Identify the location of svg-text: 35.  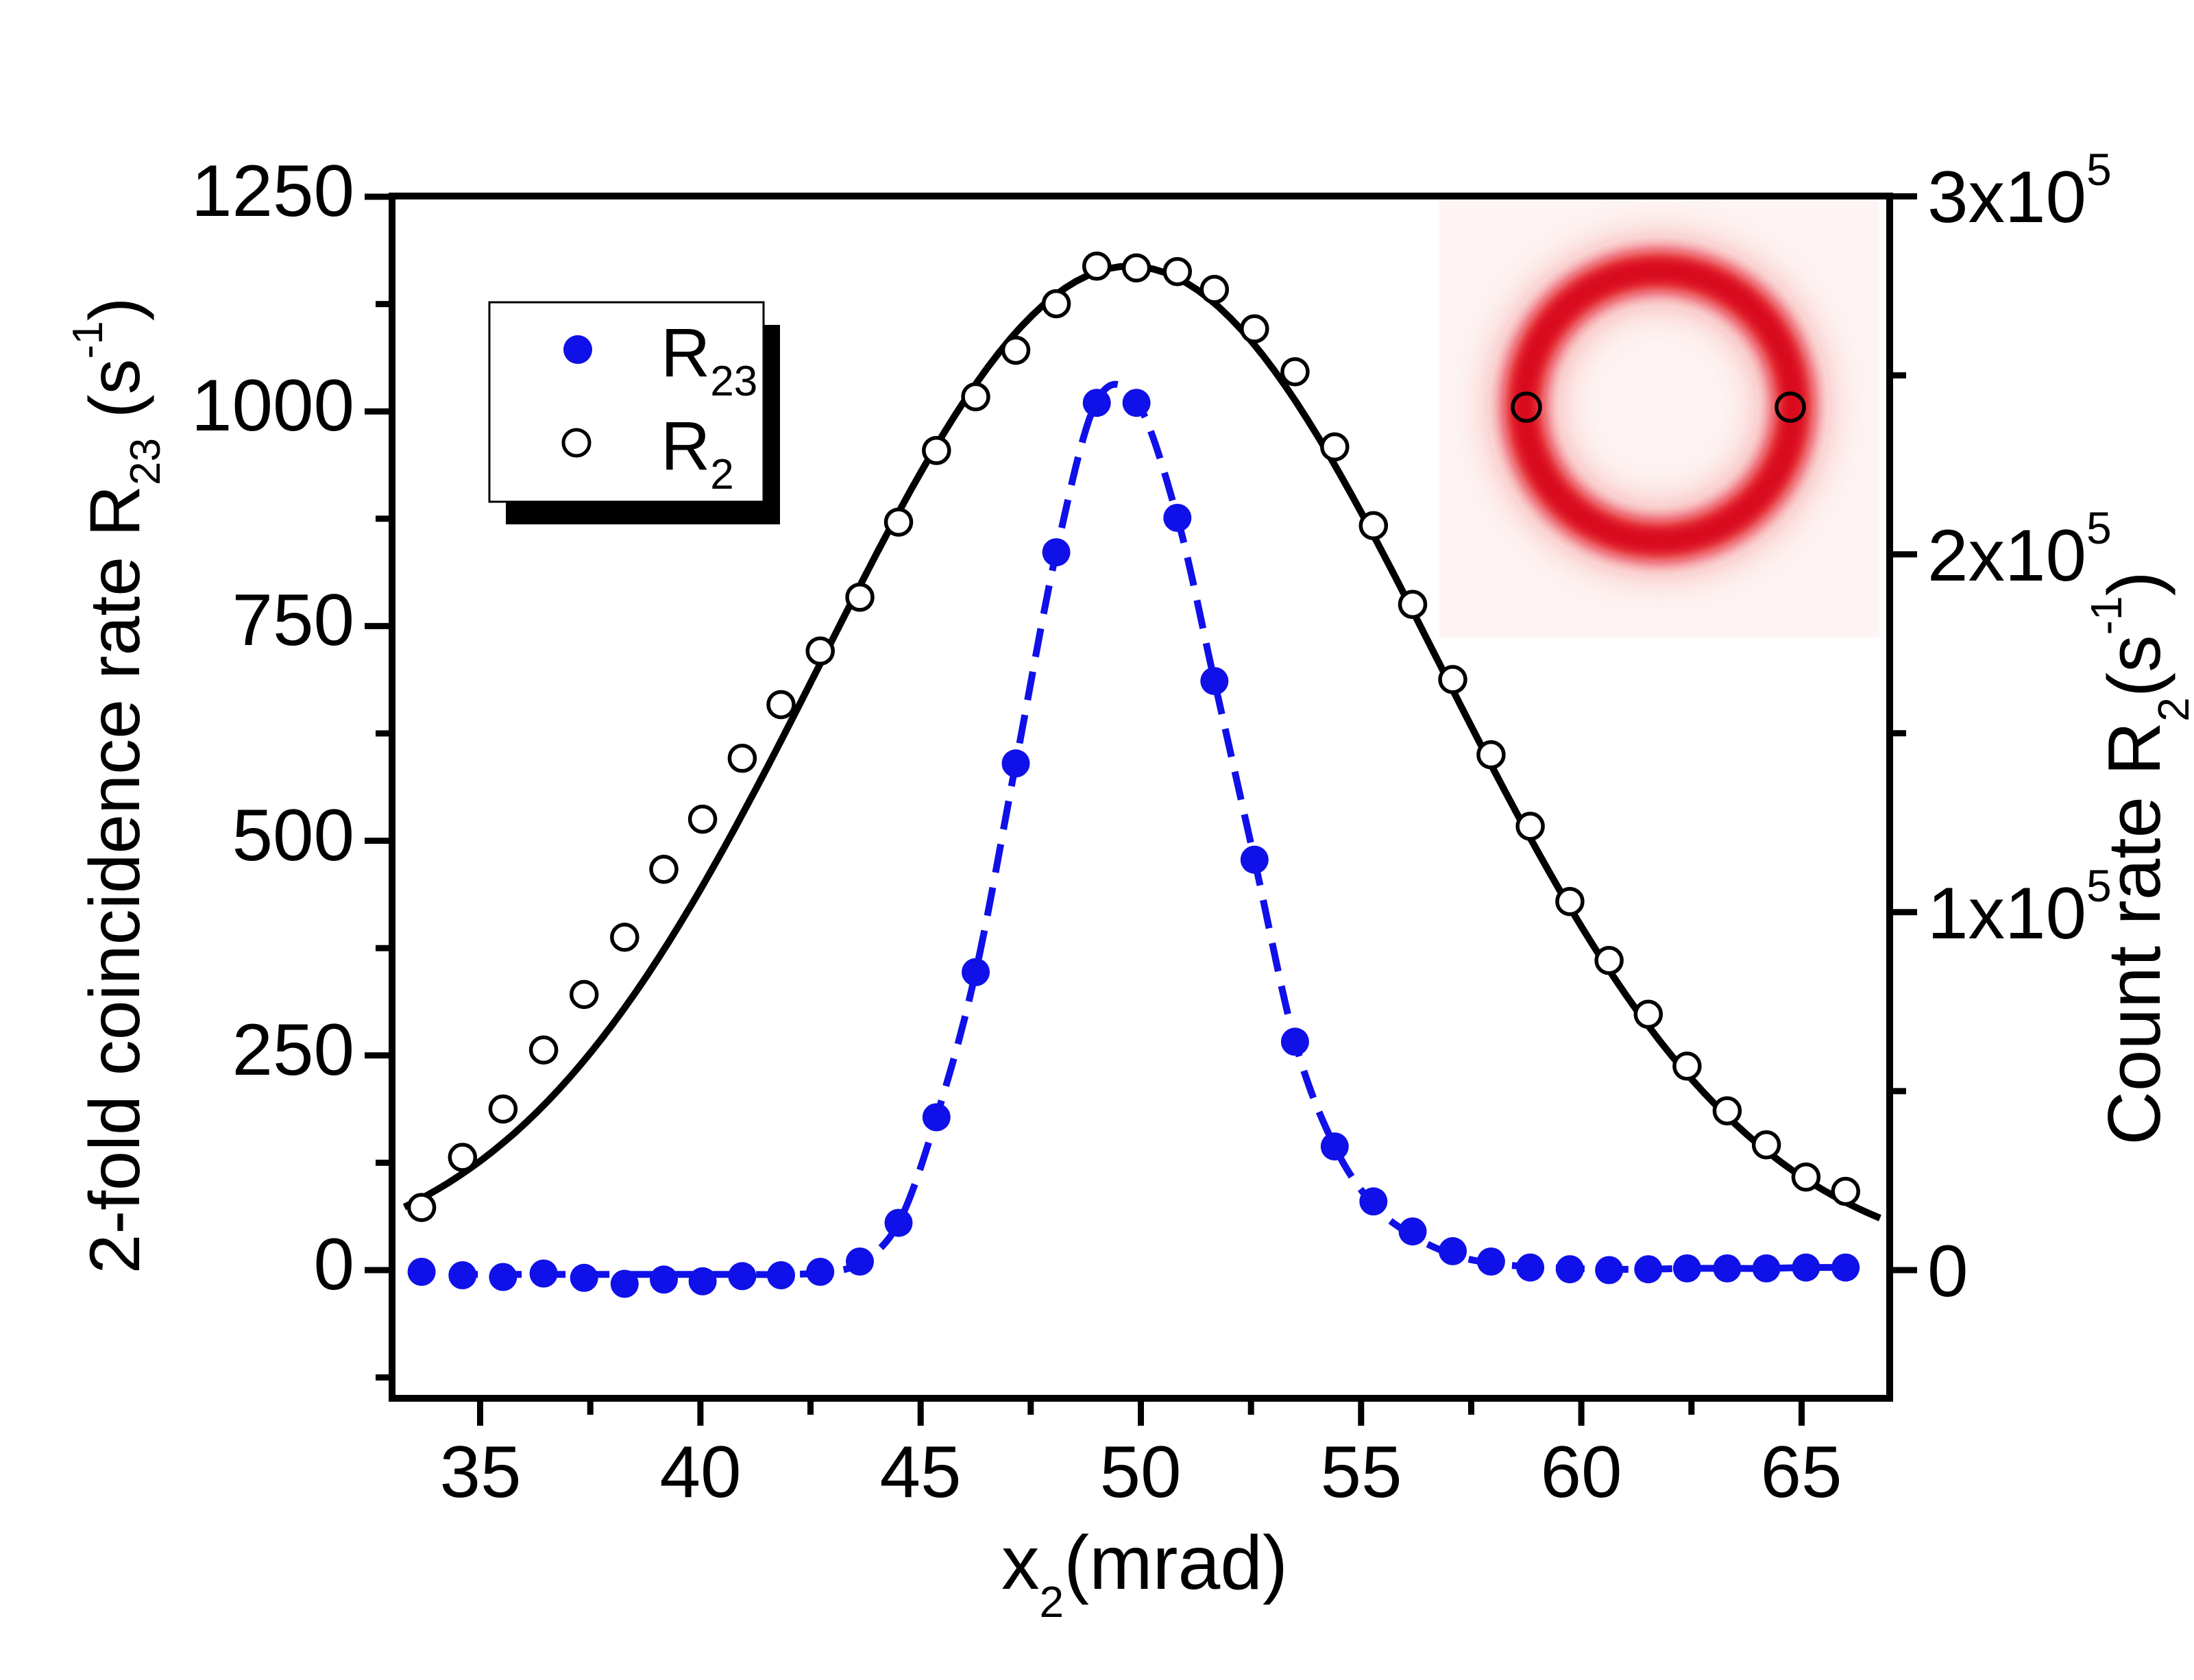
(480, 1472).